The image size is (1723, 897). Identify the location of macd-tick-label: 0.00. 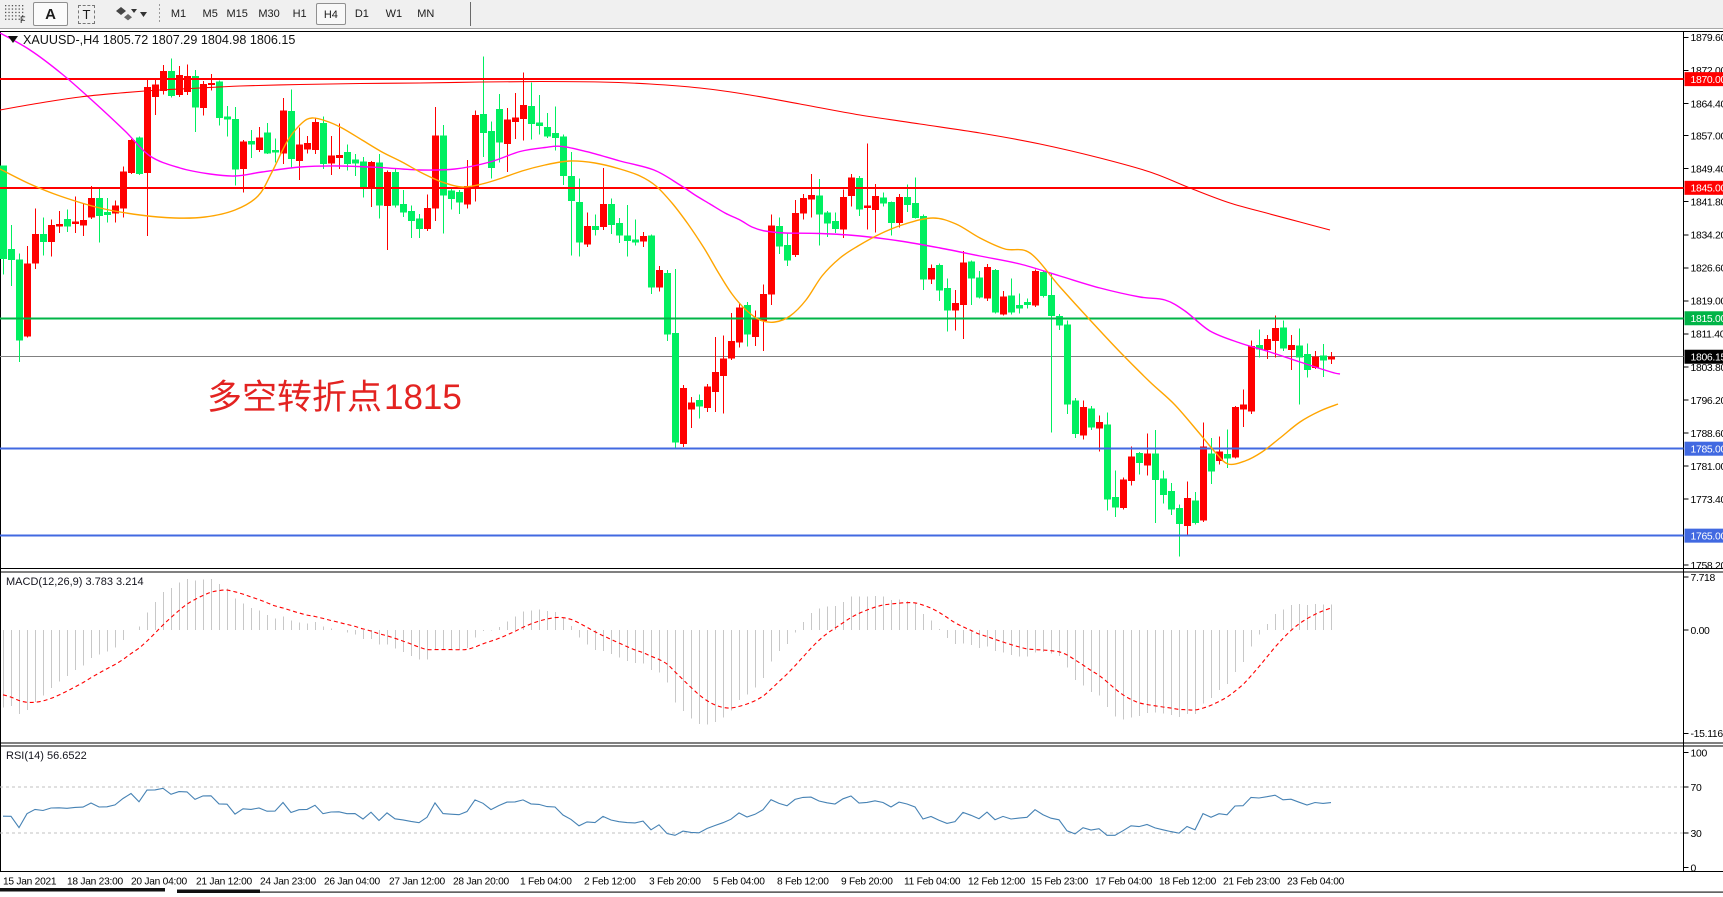
(1701, 631).